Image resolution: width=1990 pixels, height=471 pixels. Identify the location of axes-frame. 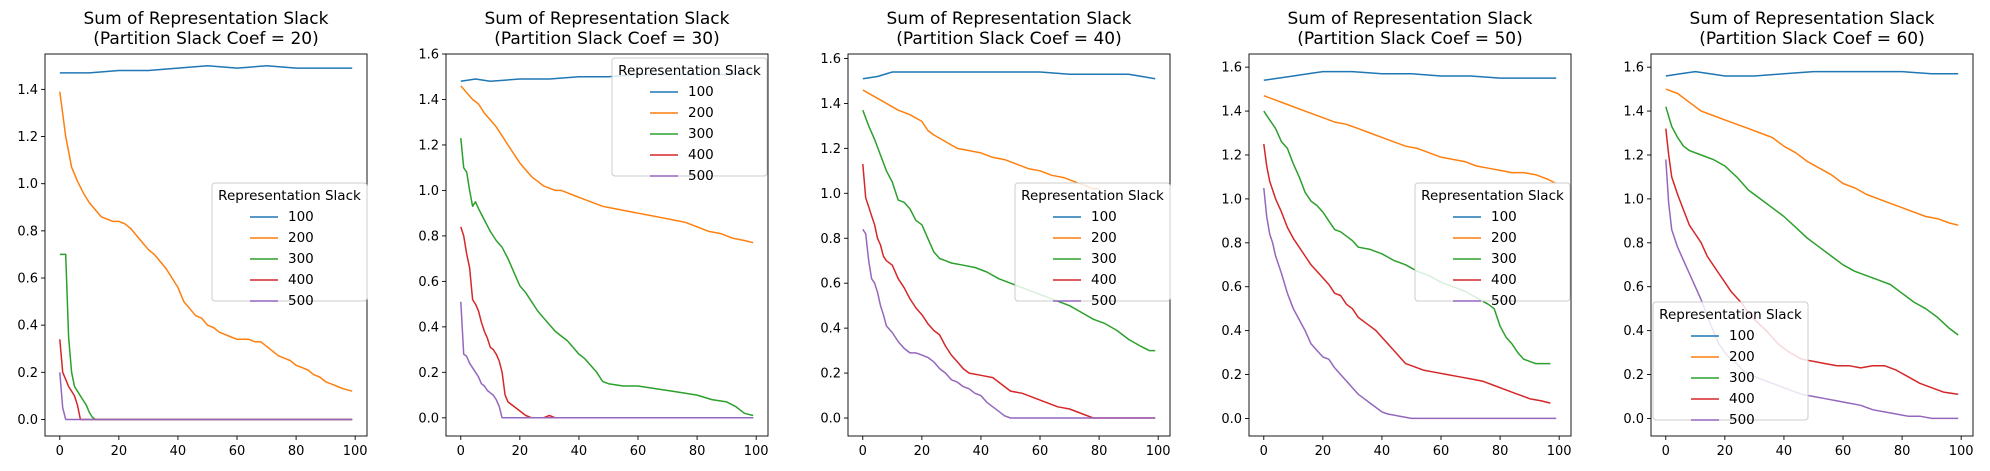
(1410, 245).